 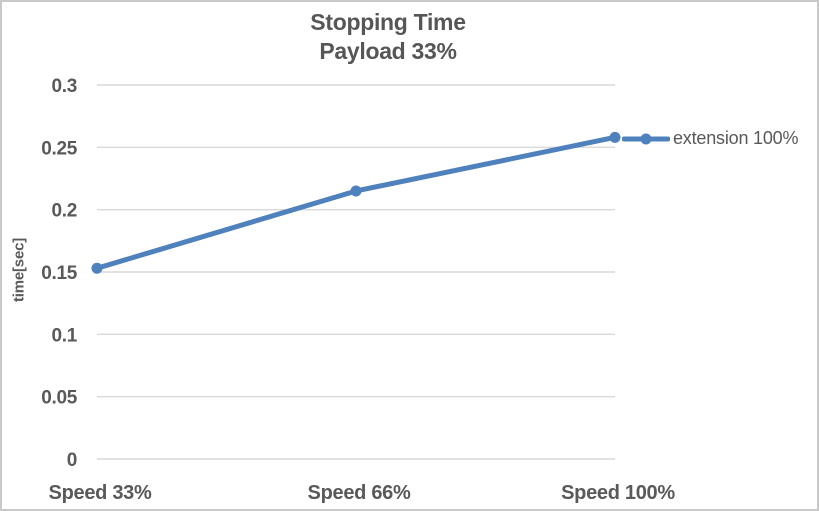 What do you see at coordinates (59, 273) in the screenshot?
I see `y-tick-label: 0.15` at bounding box center [59, 273].